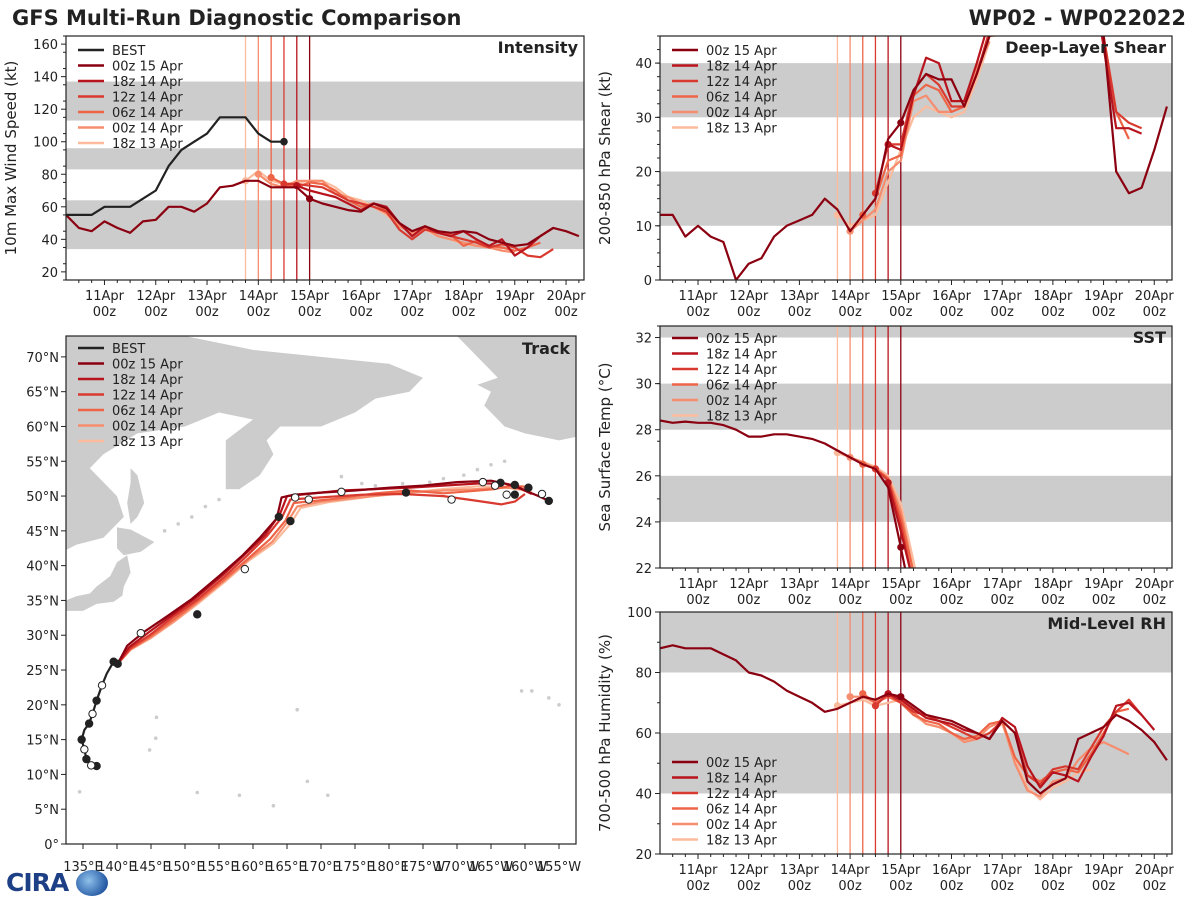 Image resolution: width=1200 pixels, height=900 pixels. I want to click on track-title: Track, so click(546, 348).